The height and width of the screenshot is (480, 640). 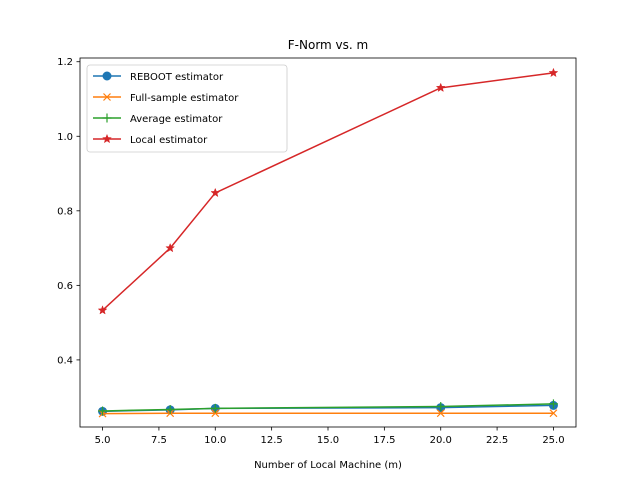 What do you see at coordinates (328, 45) in the screenshot?
I see `chart-title: F-Norm vs. m` at bounding box center [328, 45].